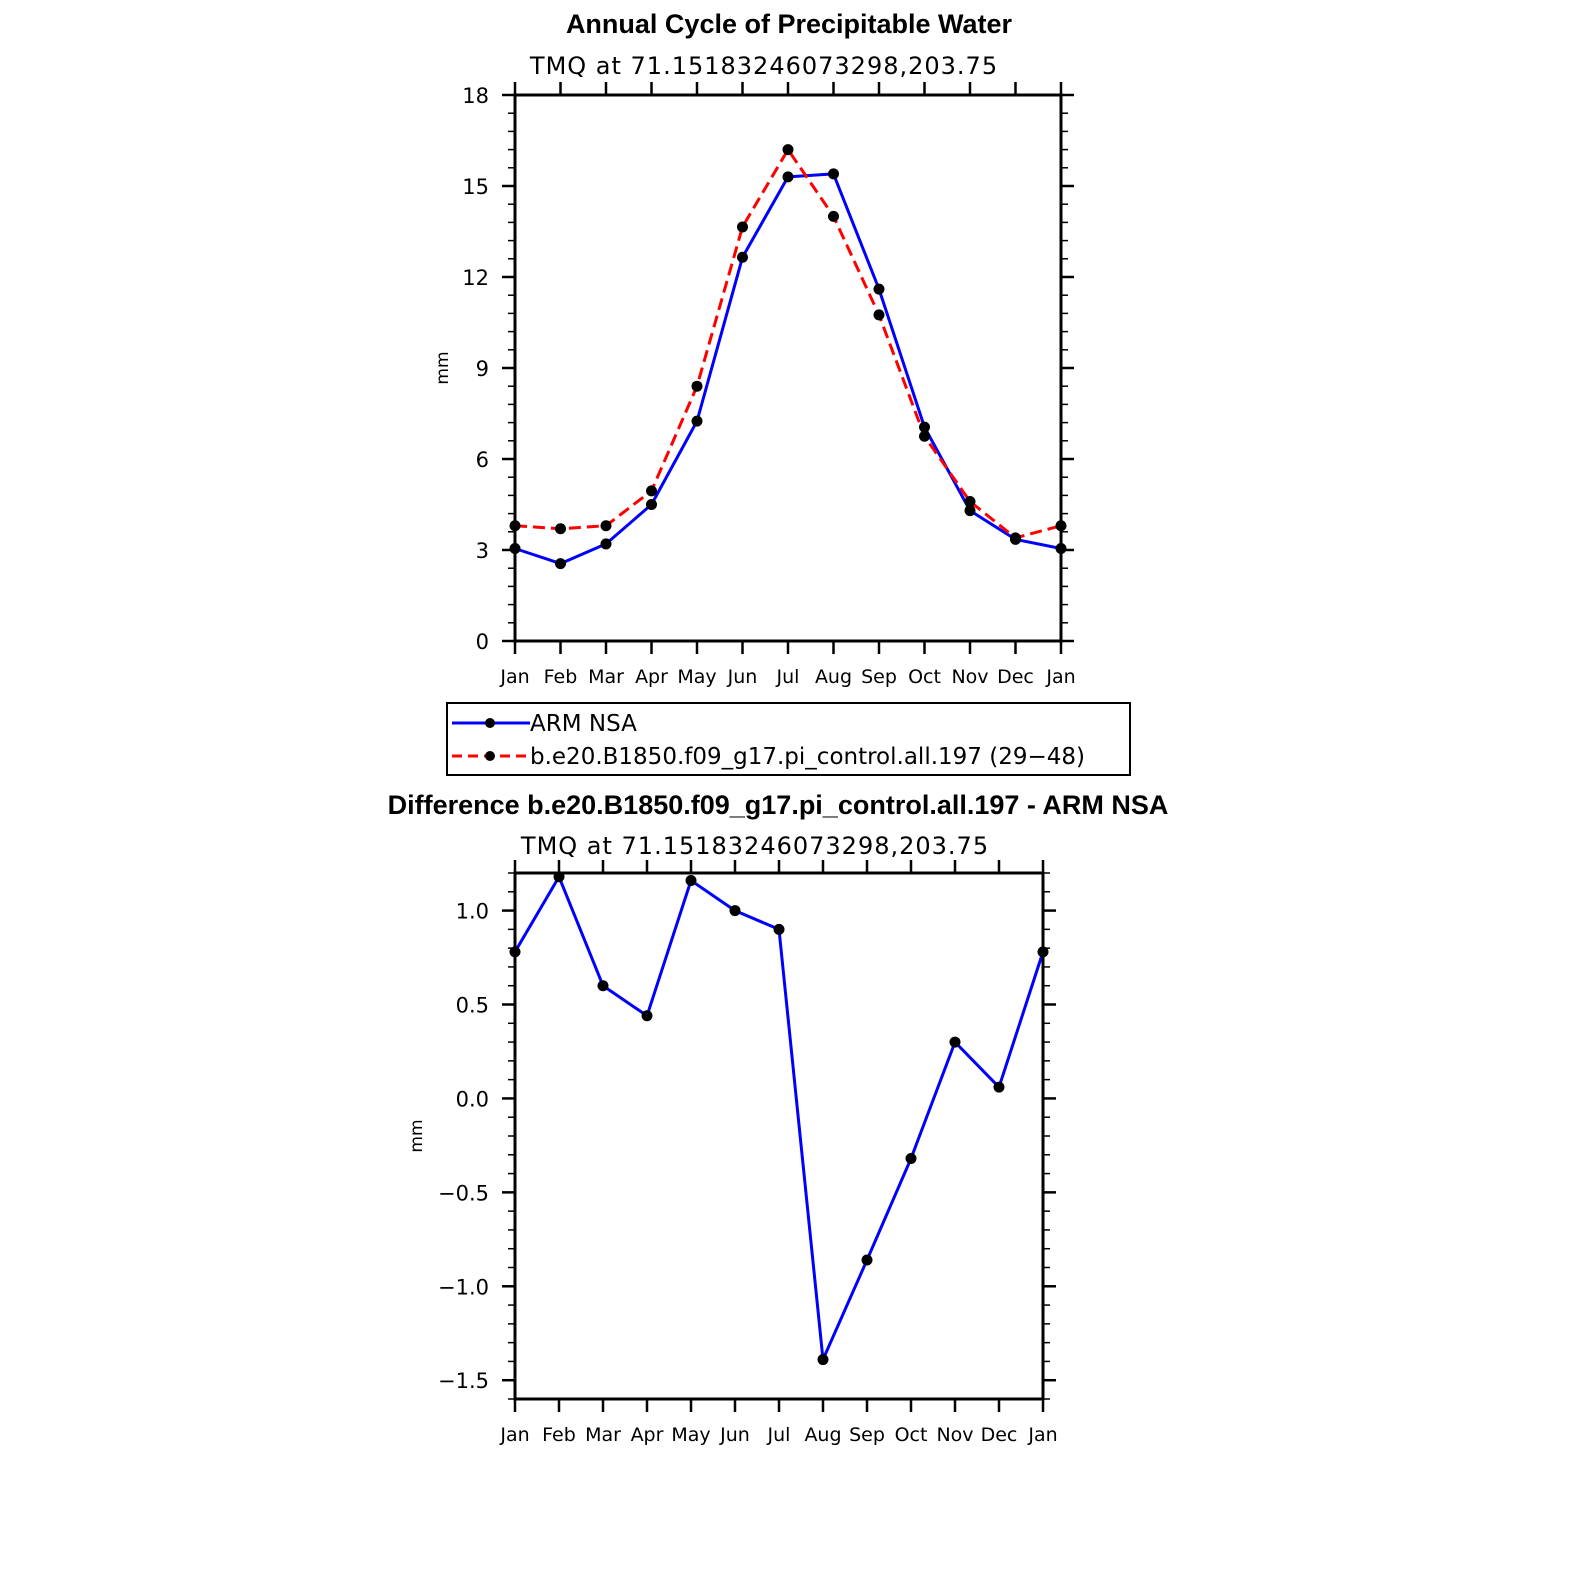 This screenshot has width=1574, height=1574. What do you see at coordinates (583, 724) in the screenshot?
I see `legend-label-arm-nsa: ARM NSA` at bounding box center [583, 724].